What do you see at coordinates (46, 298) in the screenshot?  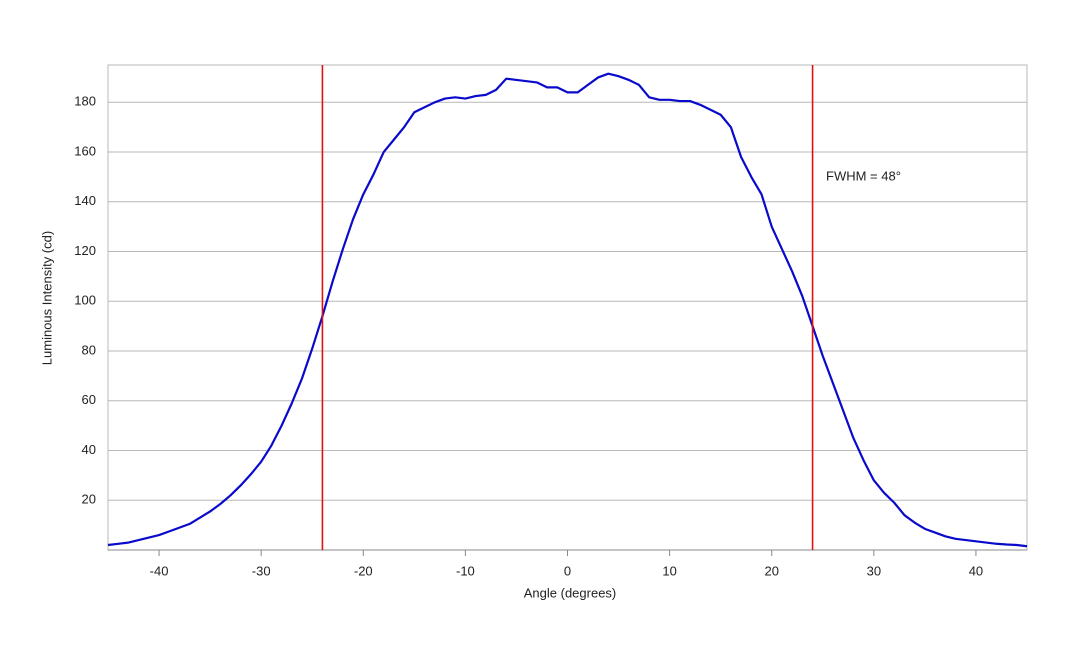 I see `y-axis-label: Luminous Intensity (cd)` at bounding box center [46, 298].